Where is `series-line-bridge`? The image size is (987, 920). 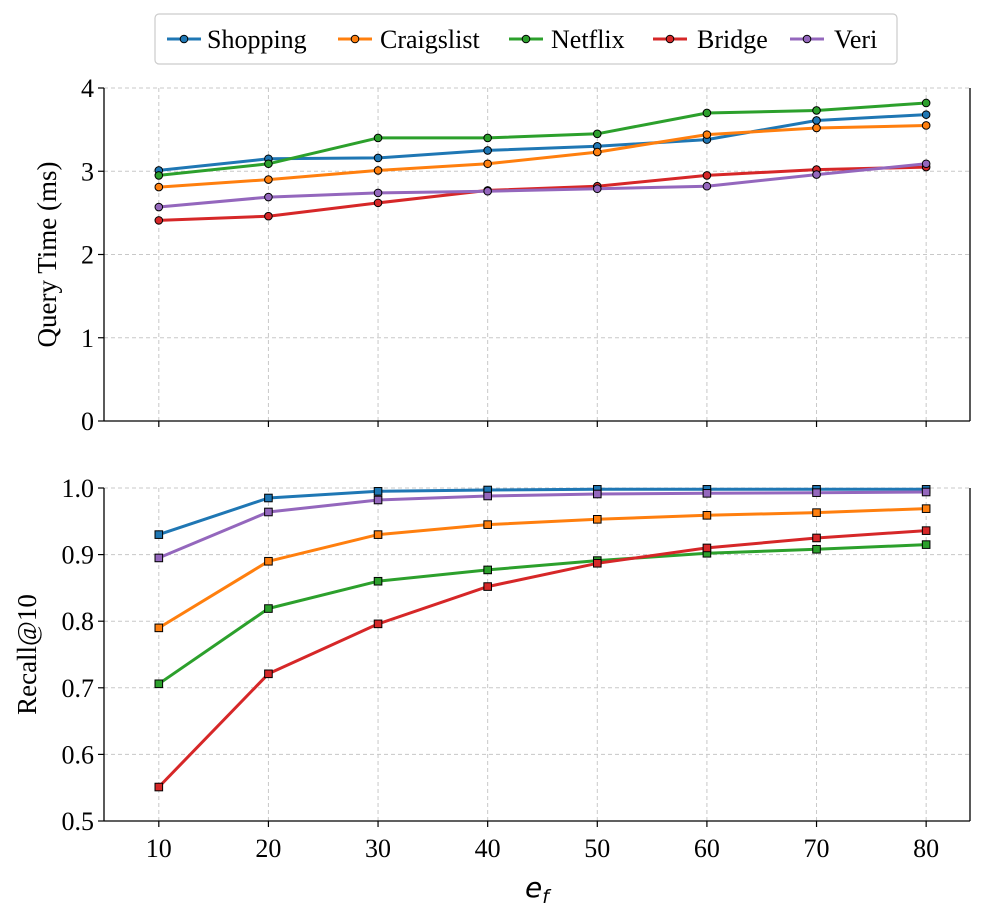
series-line-bridge is located at coordinates (542, 193).